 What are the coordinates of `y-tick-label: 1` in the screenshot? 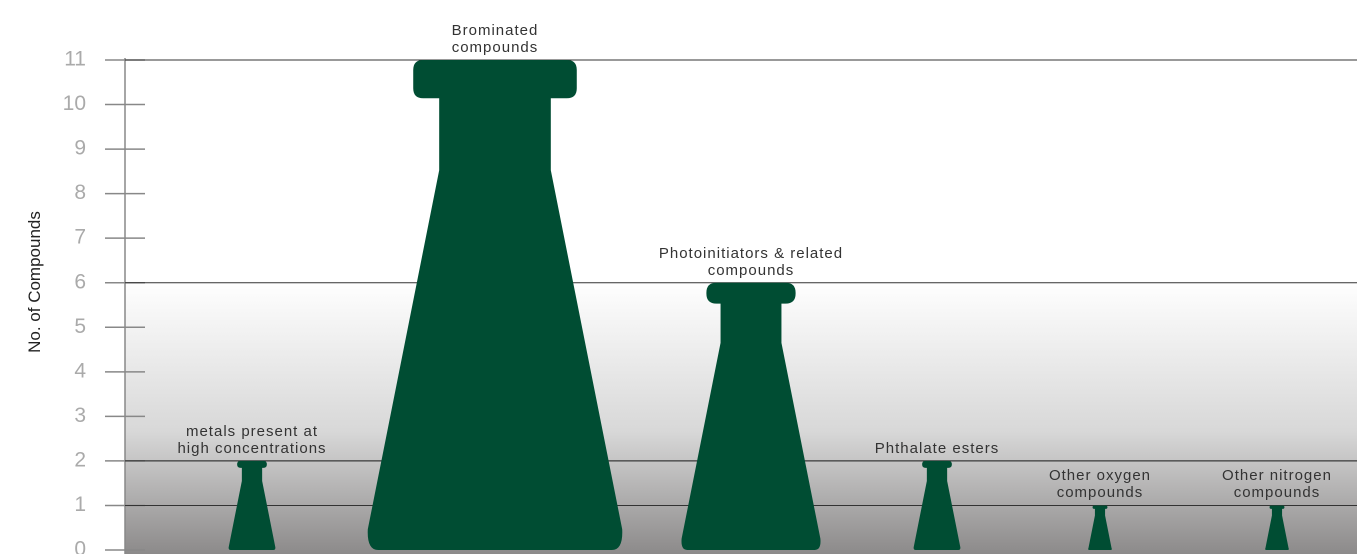 It's located at (80, 504).